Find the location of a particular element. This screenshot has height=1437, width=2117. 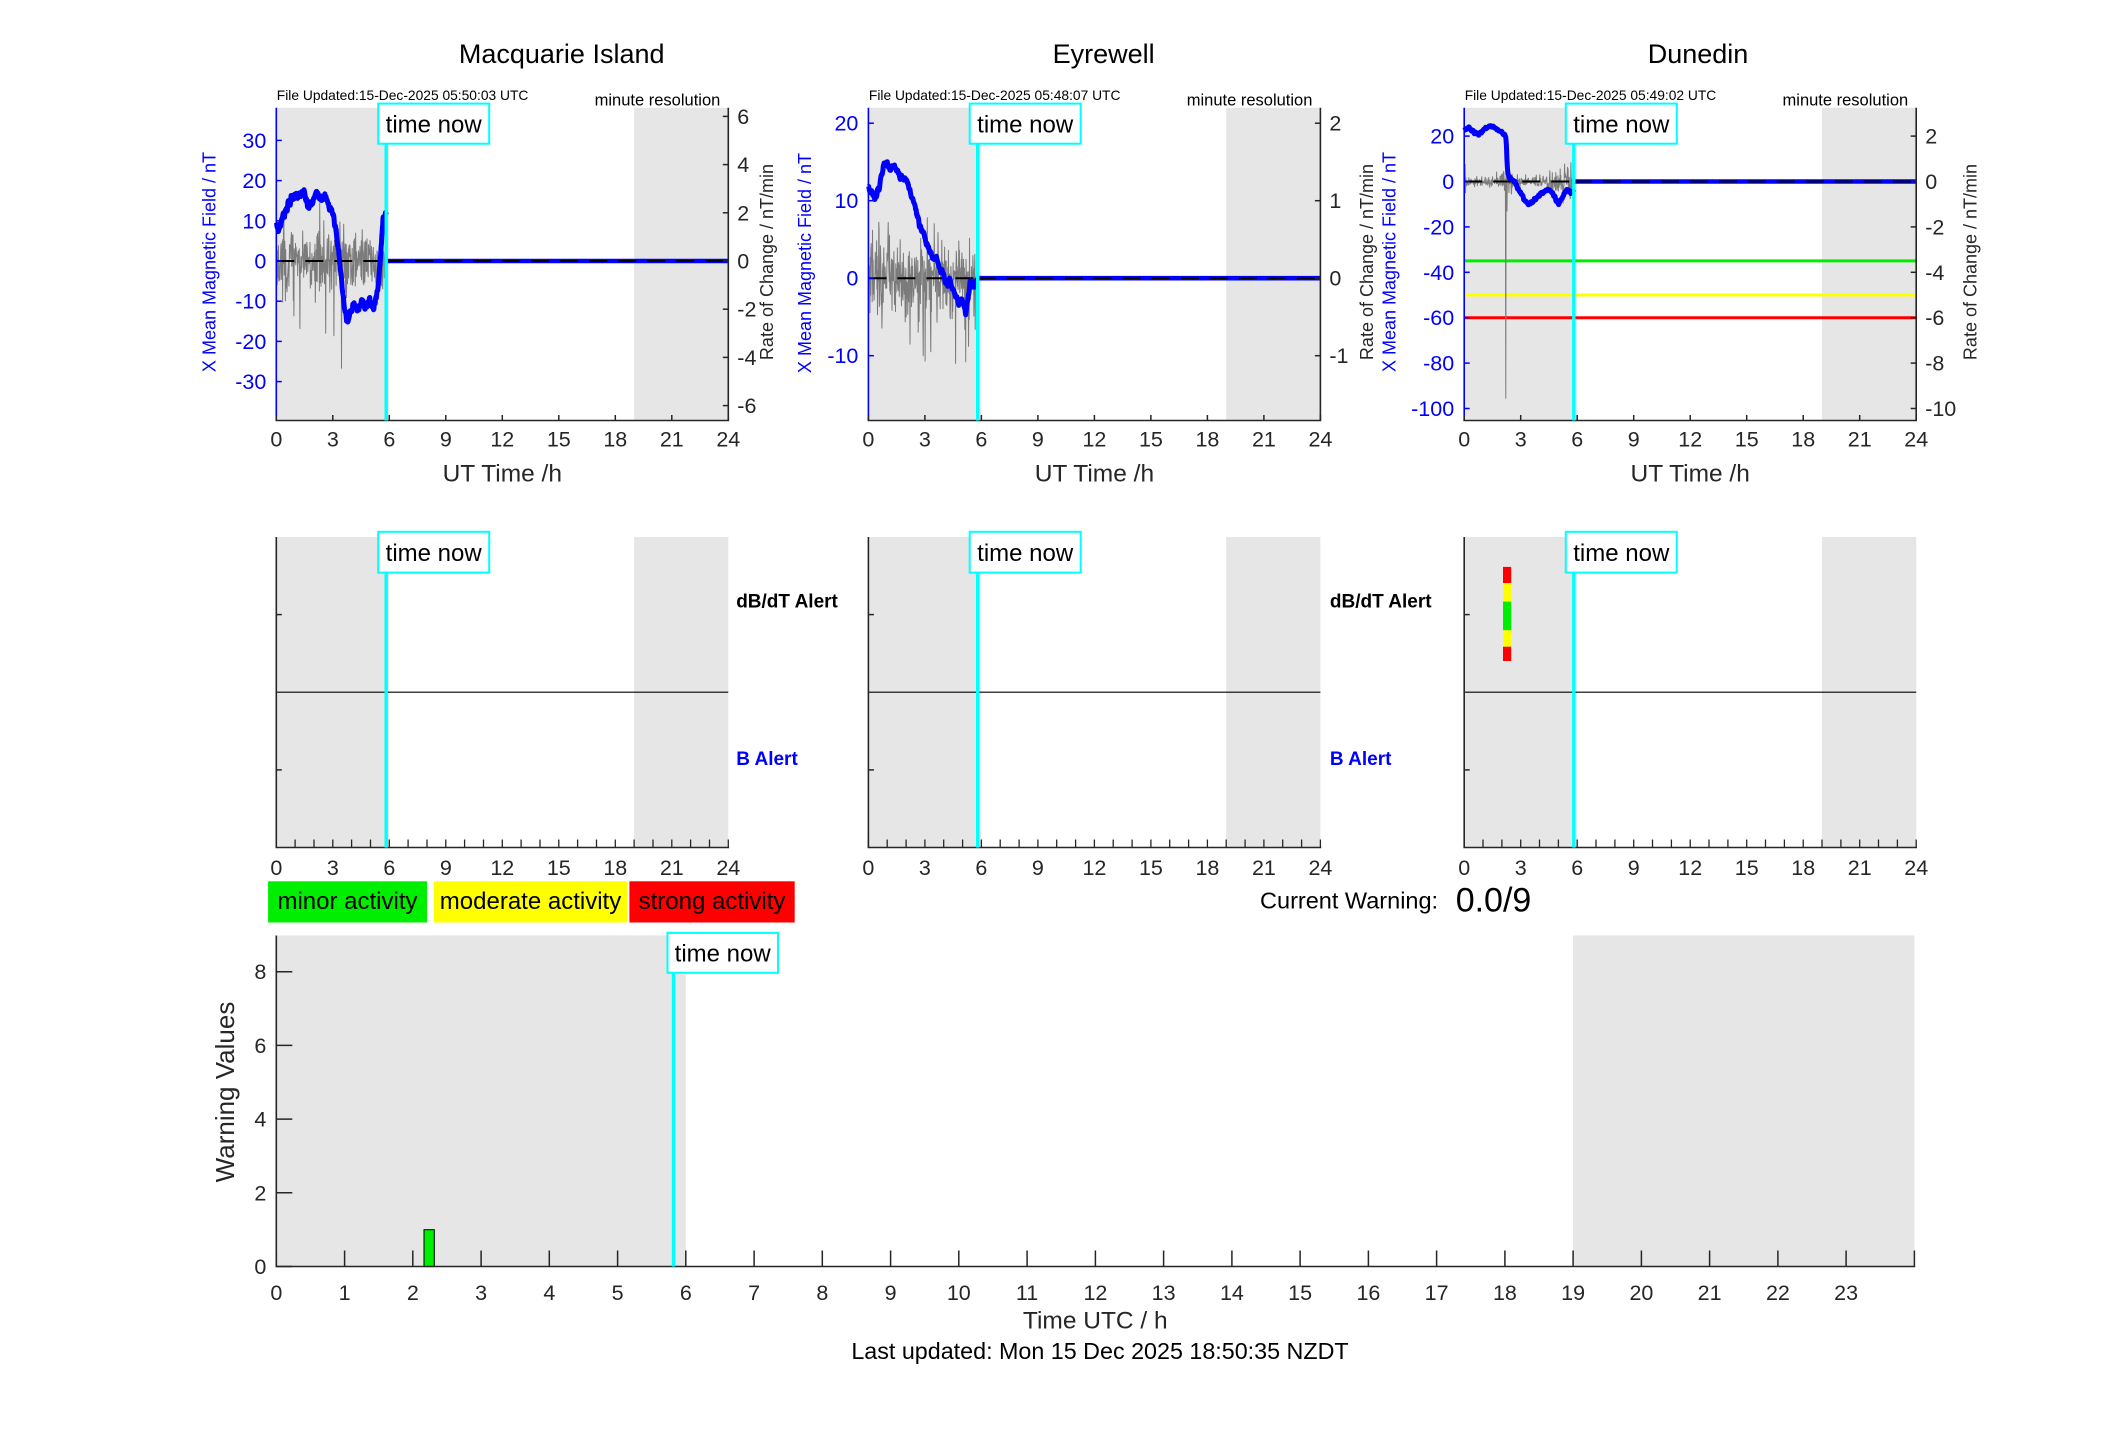

svg-text: 10 is located at coordinates (846, 201).